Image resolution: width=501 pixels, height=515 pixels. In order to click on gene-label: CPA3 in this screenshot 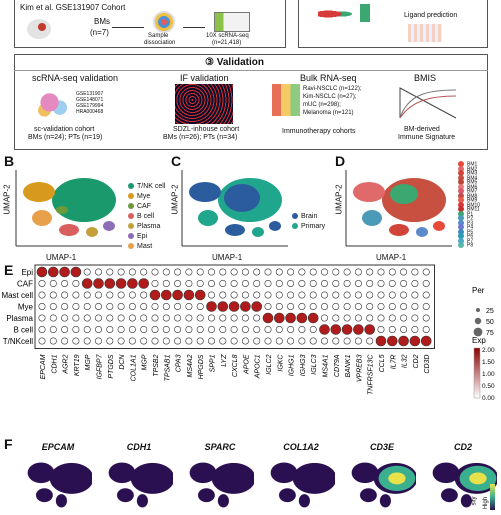, I will do `click(179, 363)`.